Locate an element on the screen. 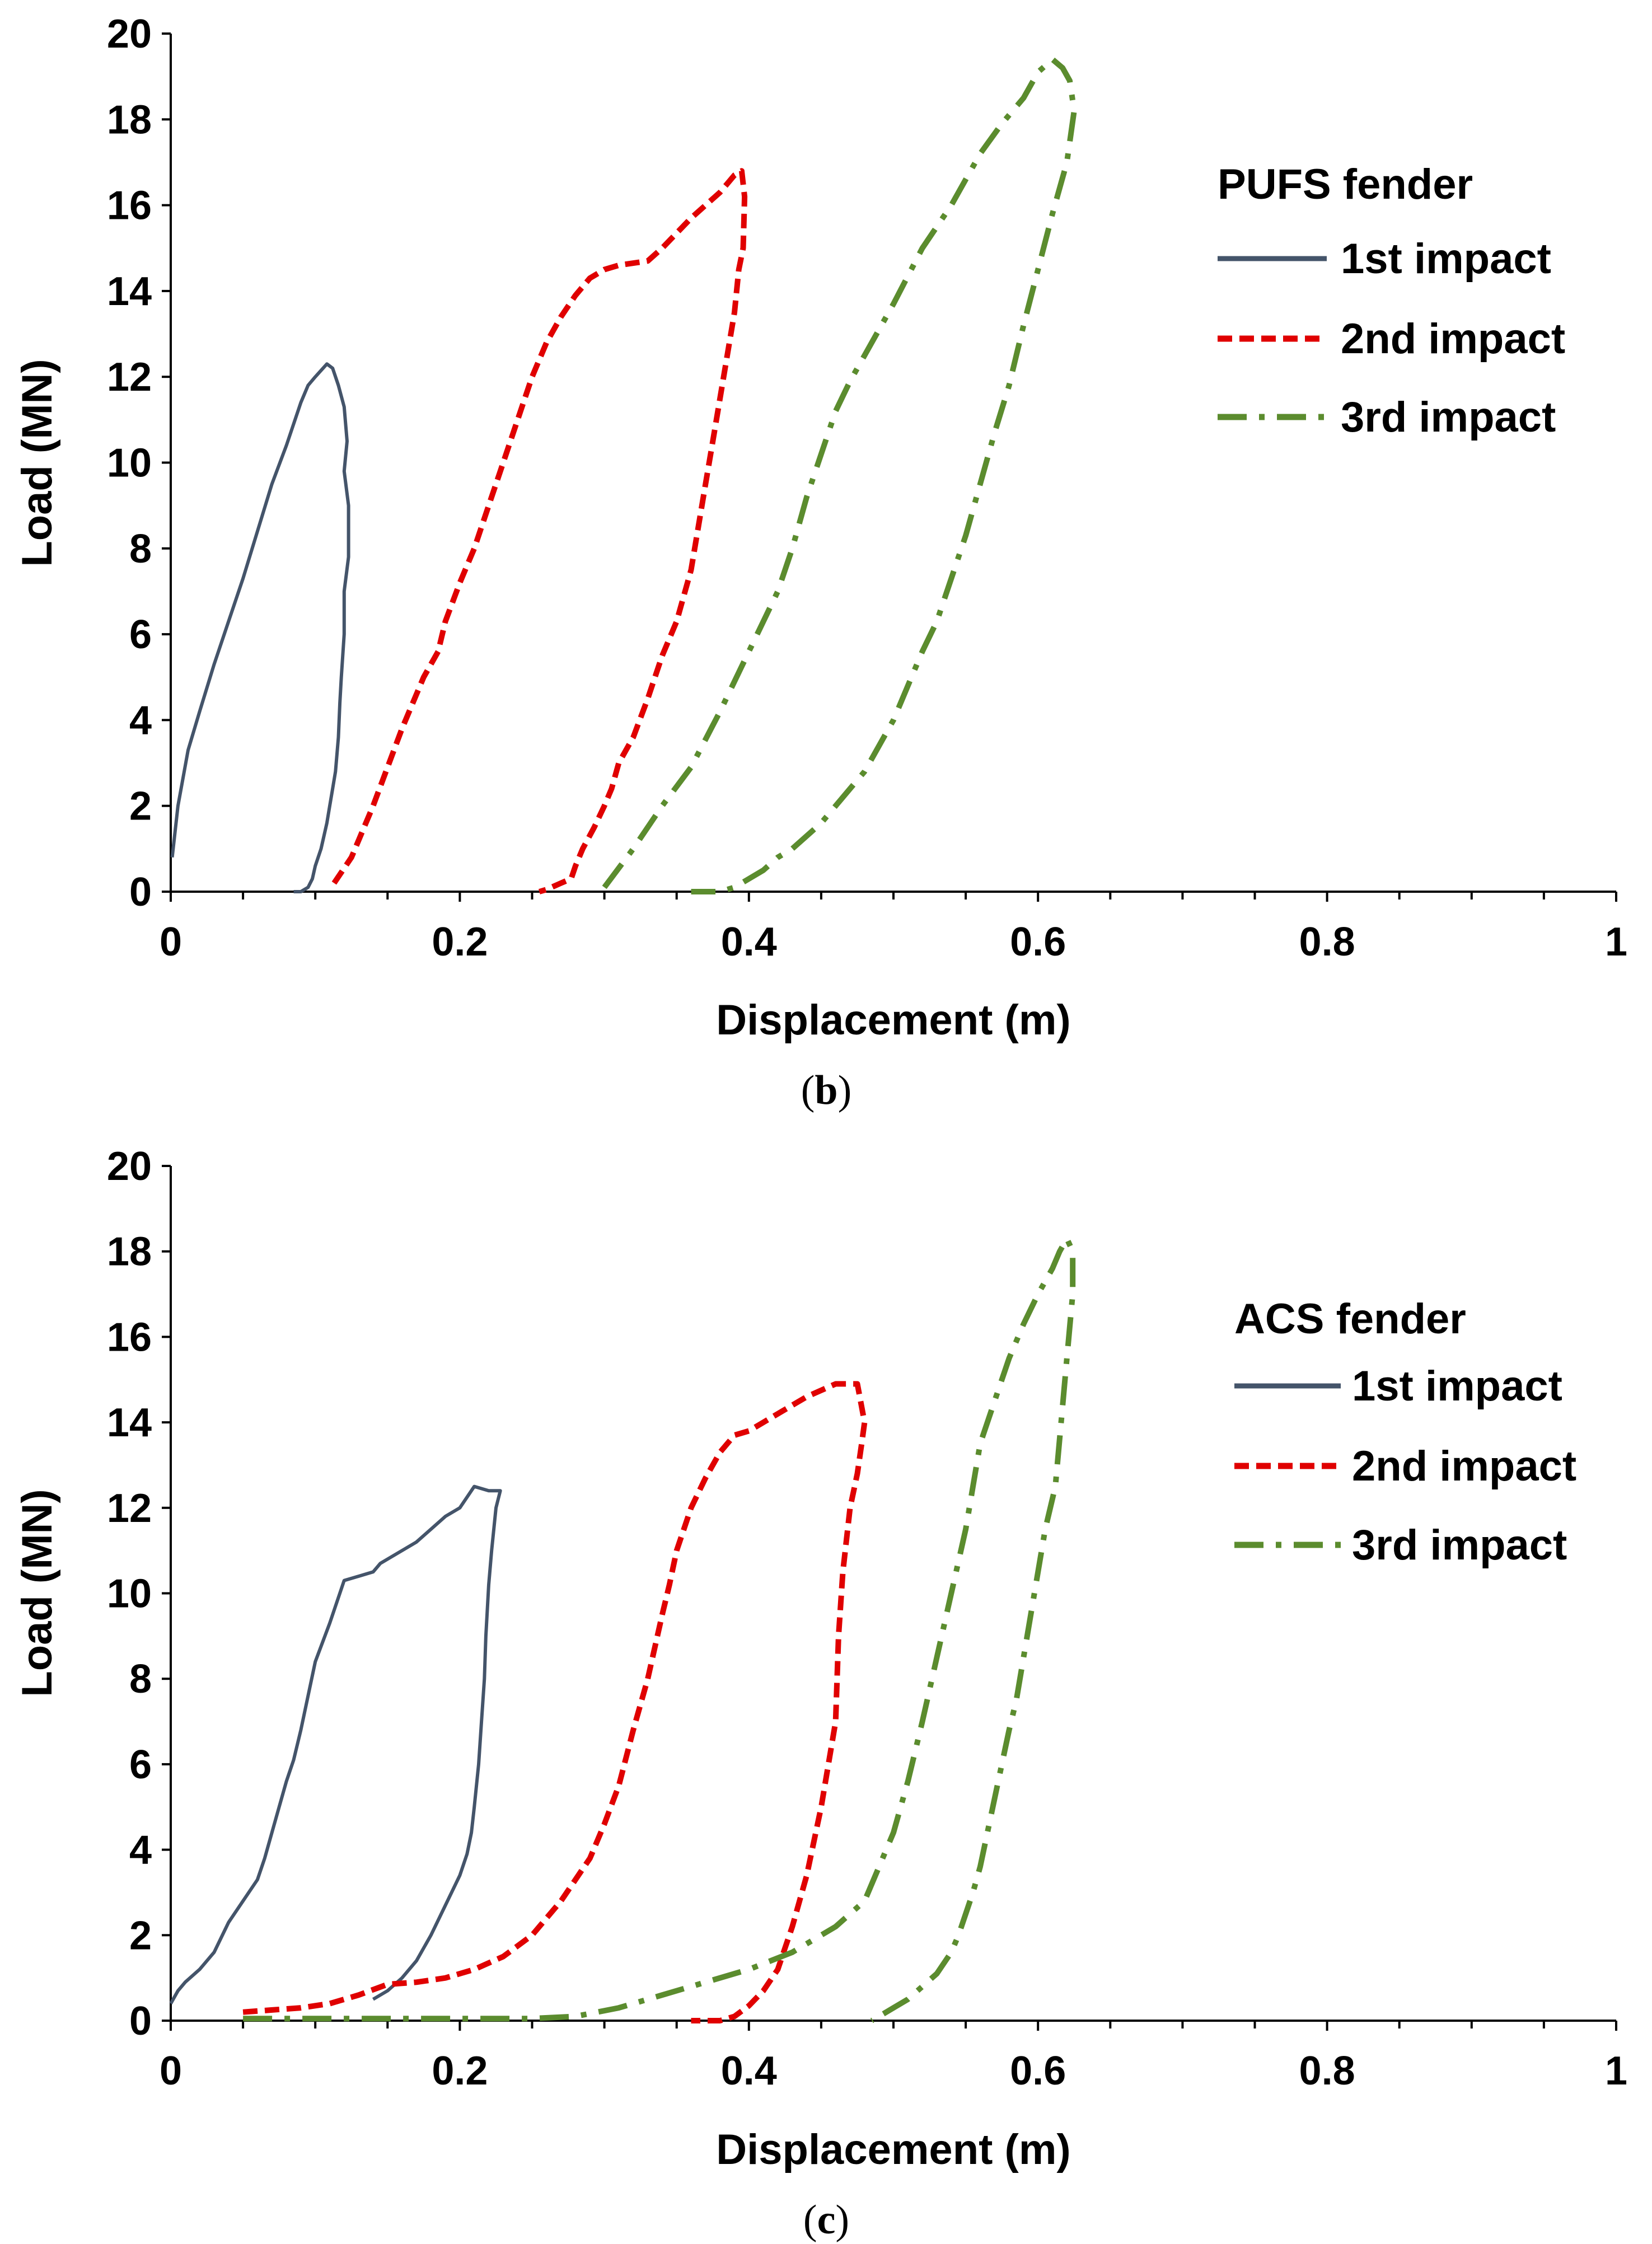  caption-b: (b) is located at coordinates (826, 1090).